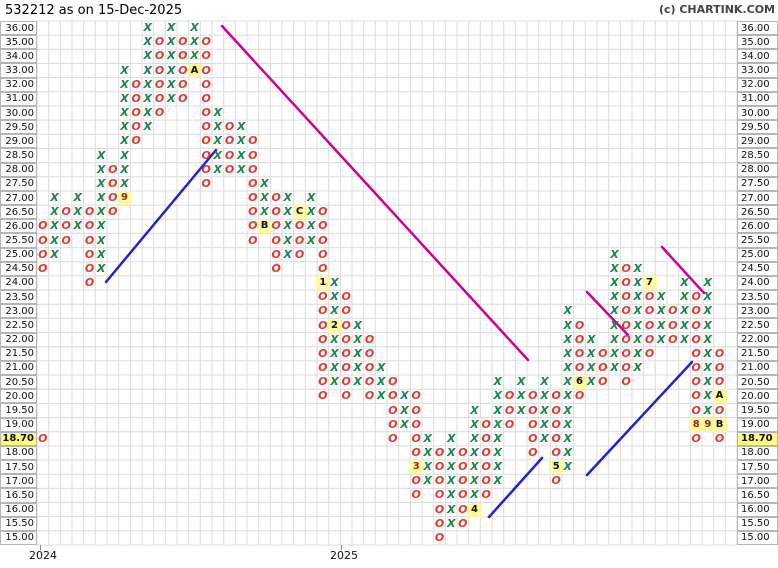 The width and height of the screenshot is (778, 568). I want to click on price-label-right: 25.50, so click(757, 240).